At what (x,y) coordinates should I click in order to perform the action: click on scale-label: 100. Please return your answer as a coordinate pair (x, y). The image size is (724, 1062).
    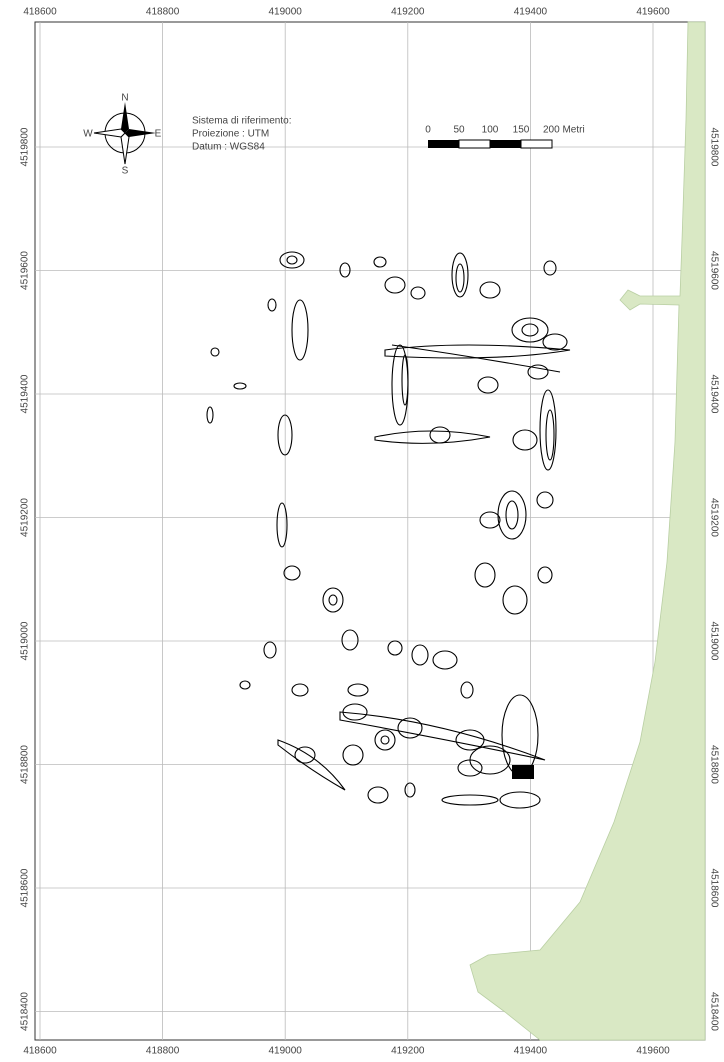
    Looking at the image, I should click on (490, 130).